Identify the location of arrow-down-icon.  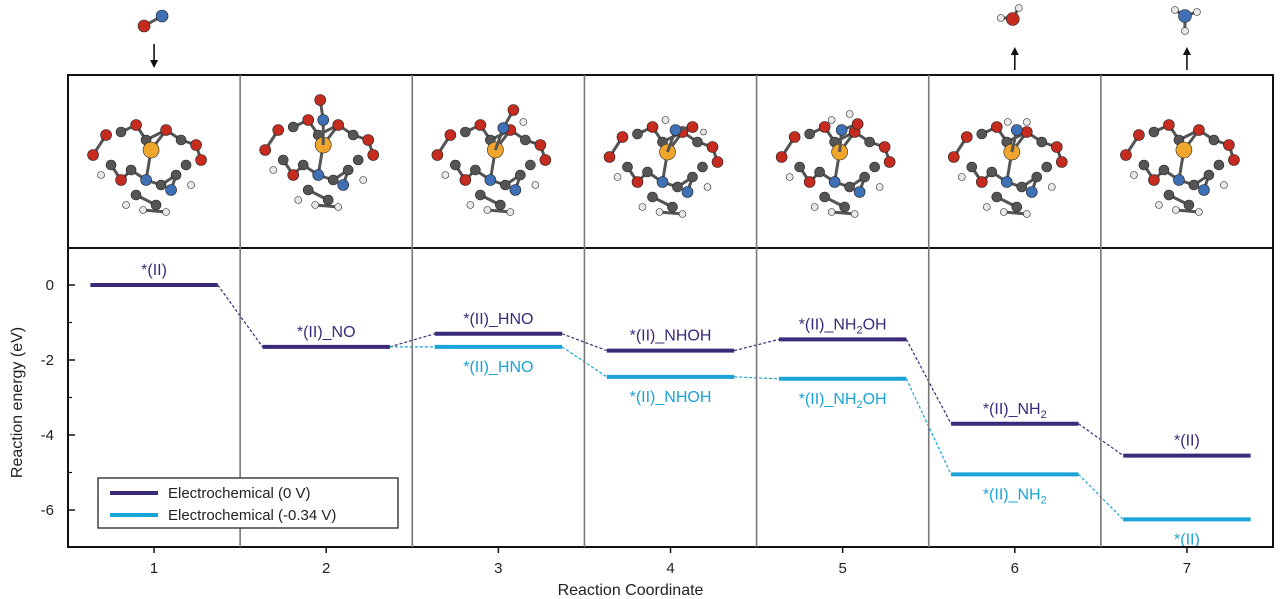
(154, 56).